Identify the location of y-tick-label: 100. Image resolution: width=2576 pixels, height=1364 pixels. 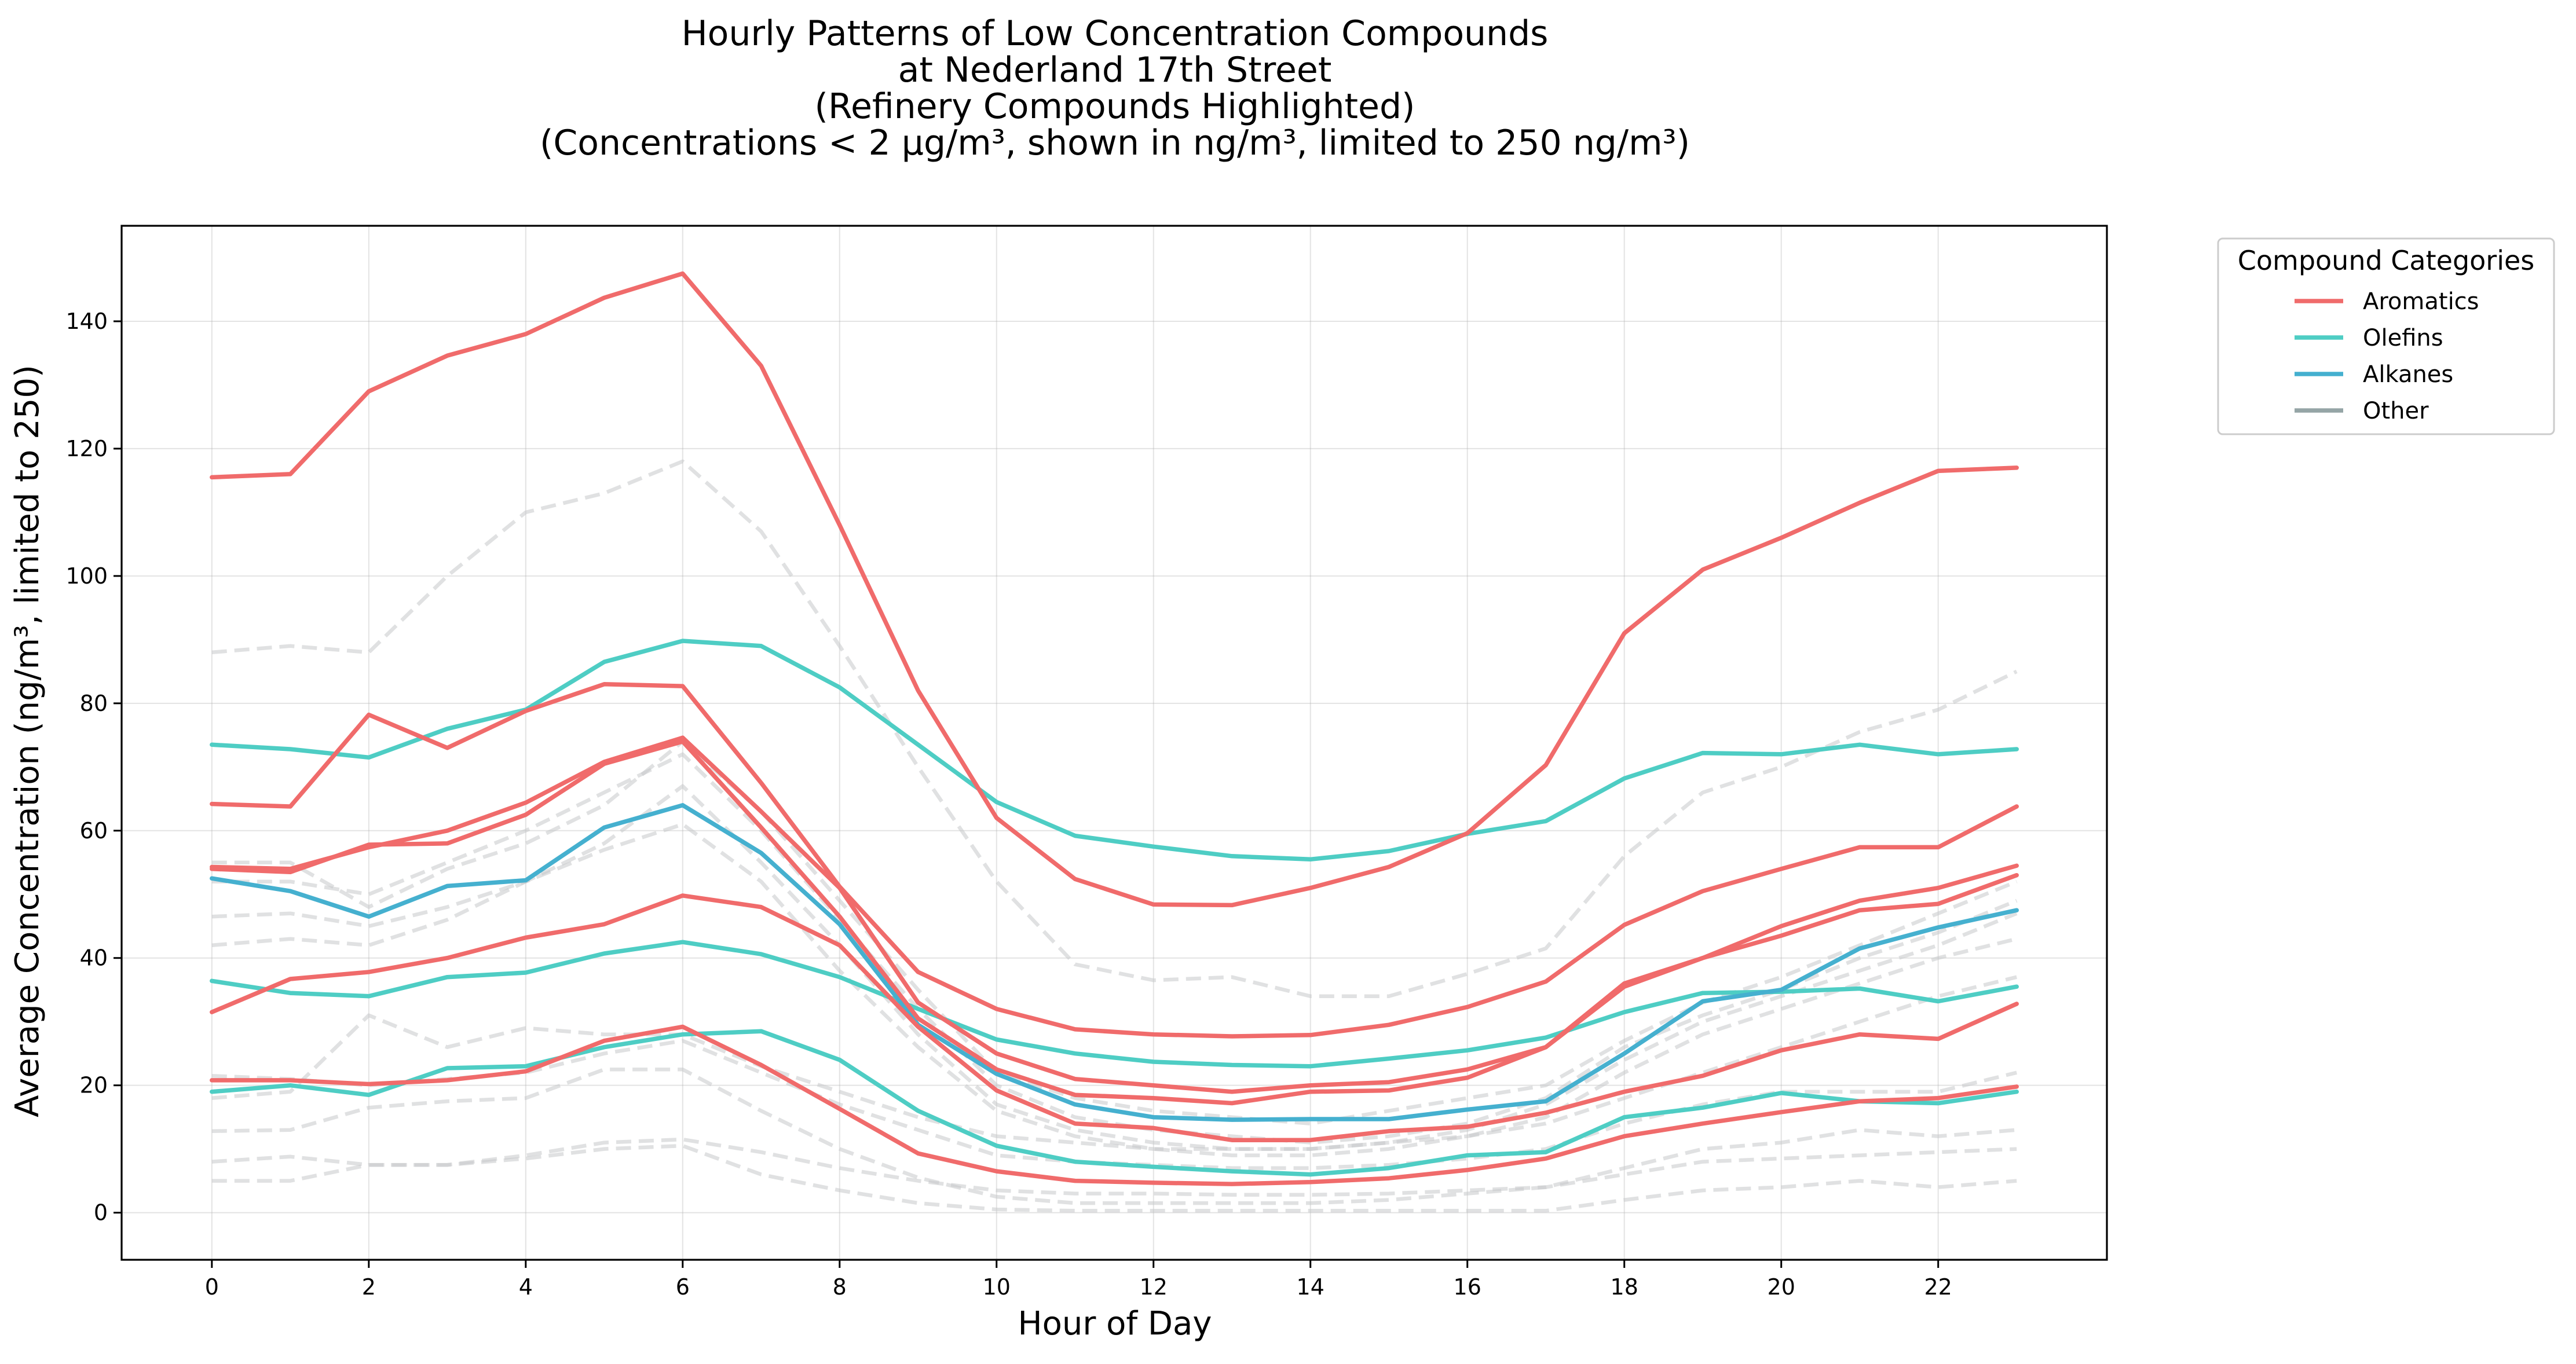
(86, 576).